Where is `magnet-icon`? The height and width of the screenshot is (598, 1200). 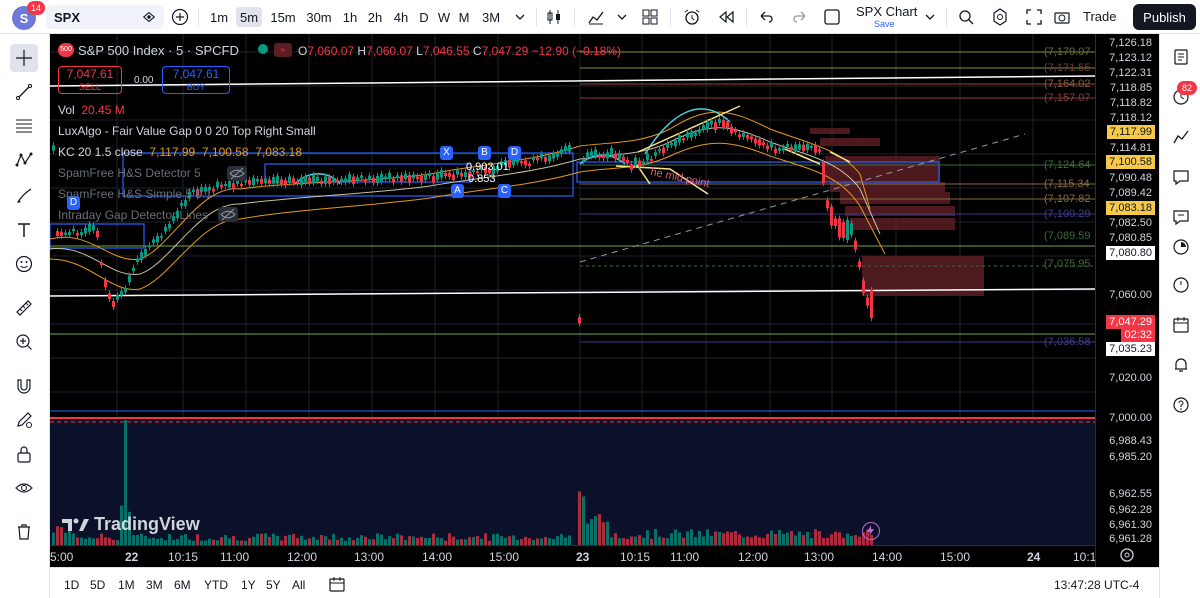
magnet-icon is located at coordinates (24, 386).